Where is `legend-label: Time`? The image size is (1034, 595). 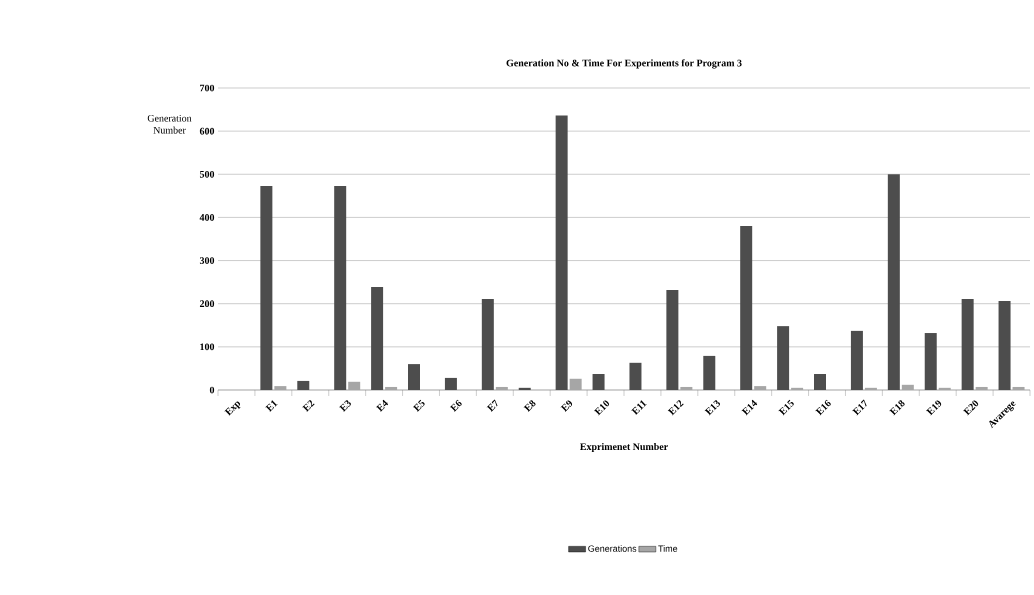
legend-label: Time is located at coordinates (668, 548).